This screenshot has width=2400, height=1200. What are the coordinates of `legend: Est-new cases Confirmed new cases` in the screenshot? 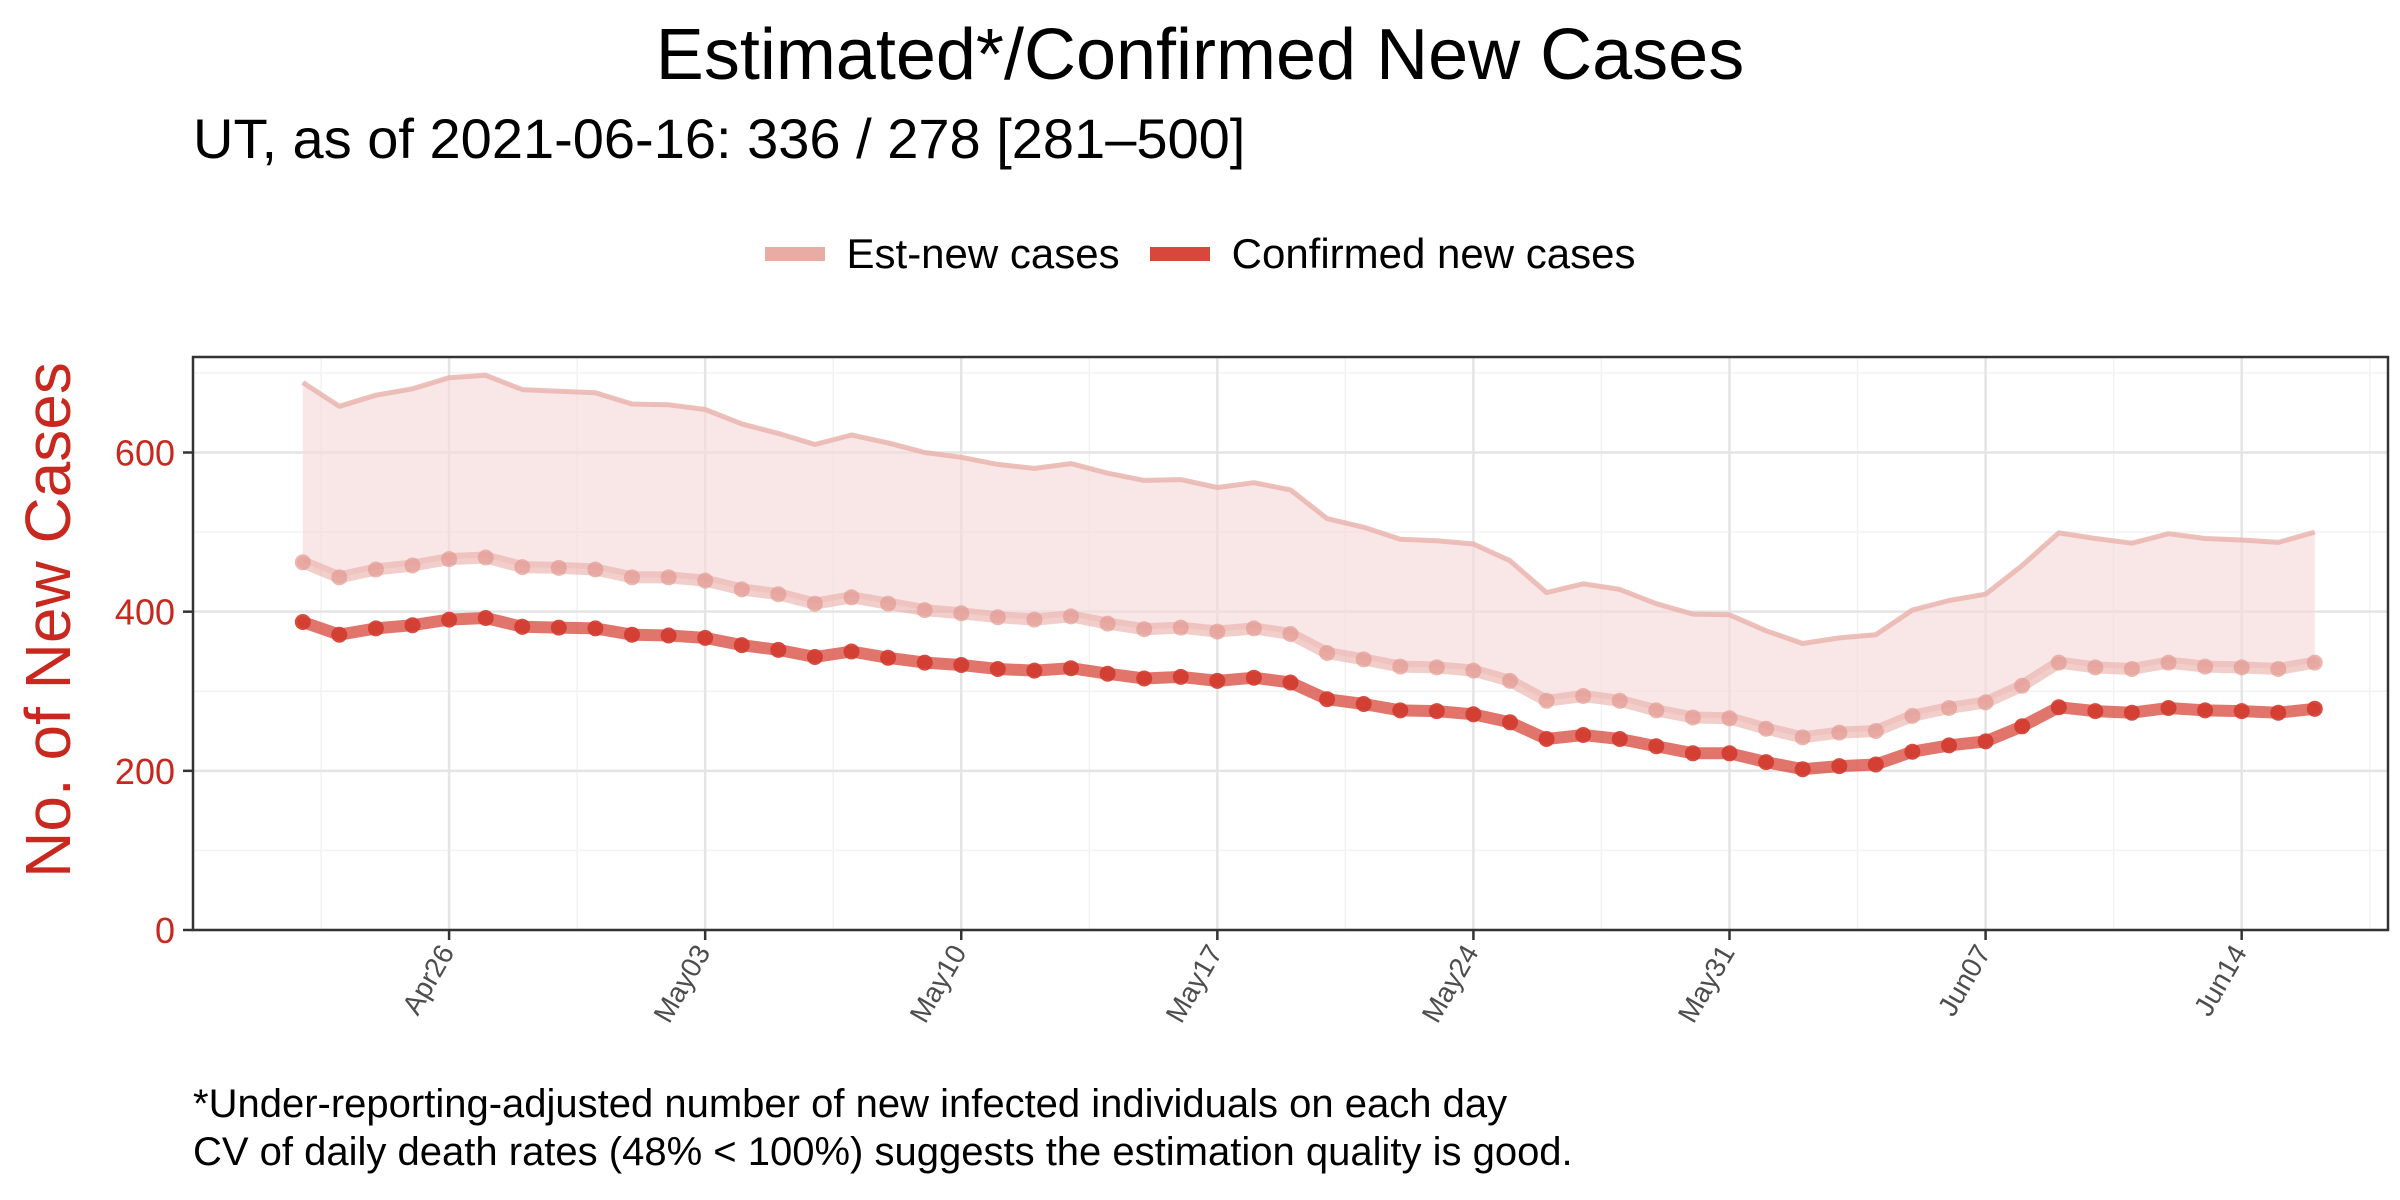 It's located at (1200, 254).